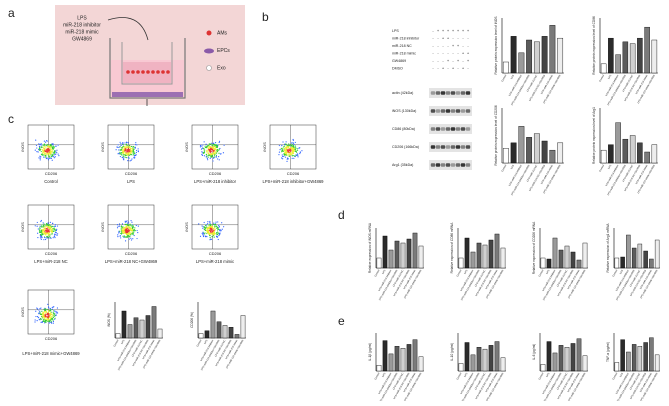  I want to click on insert, so click(147, 63).